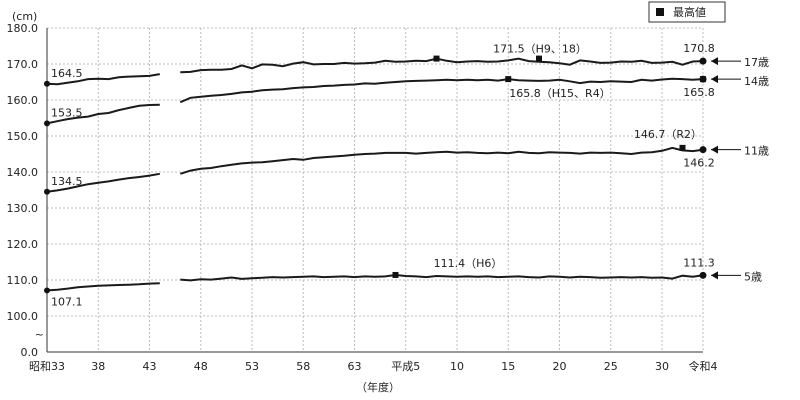  I want to click on x-tick-label: 58, so click(303, 366).